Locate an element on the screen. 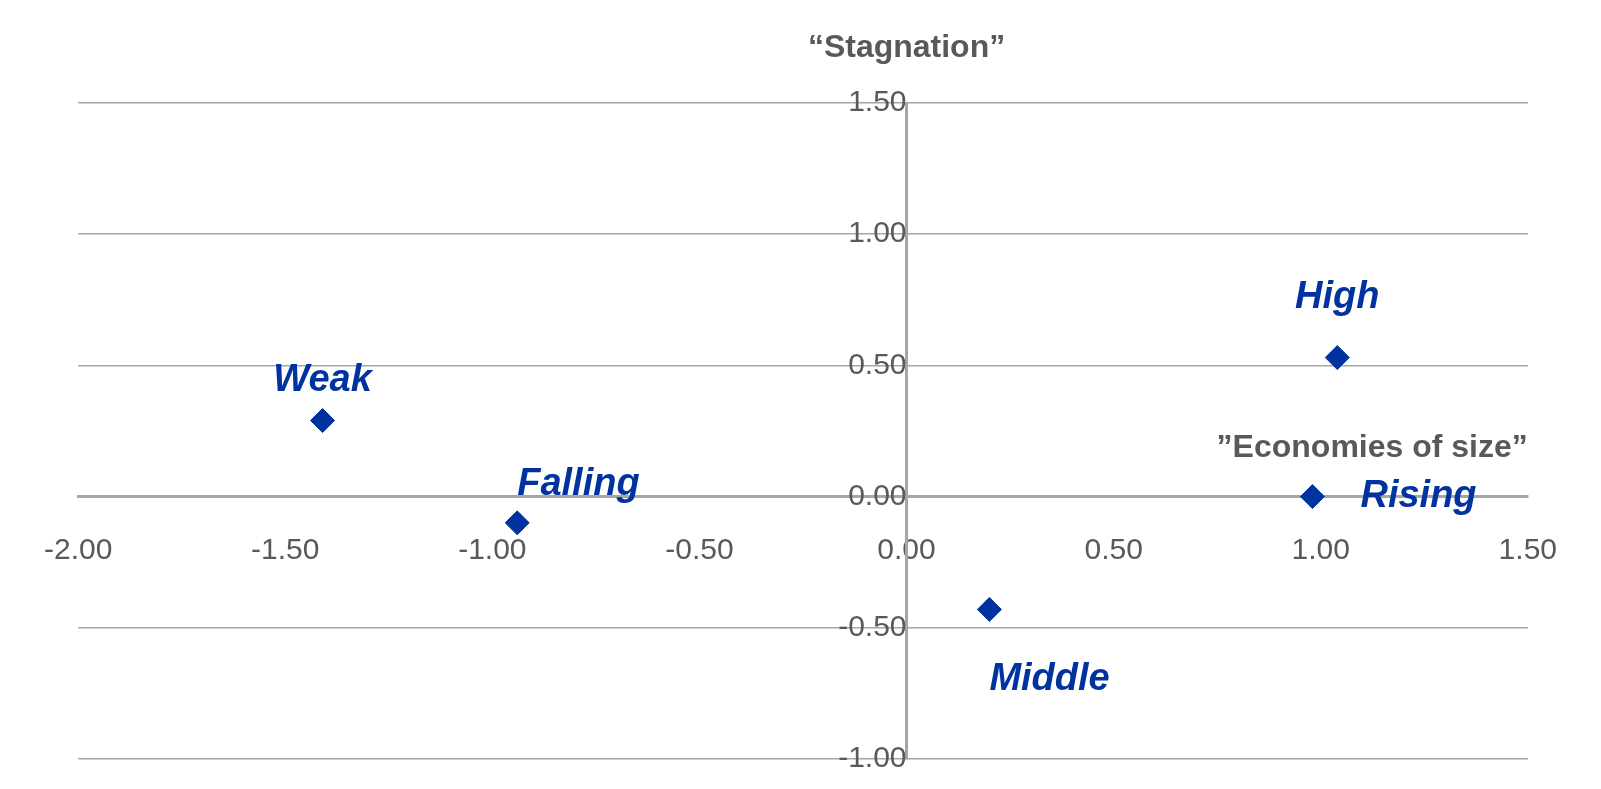 The image size is (1601, 789). y-tick-label: 0.00 is located at coordinates (877, 494).